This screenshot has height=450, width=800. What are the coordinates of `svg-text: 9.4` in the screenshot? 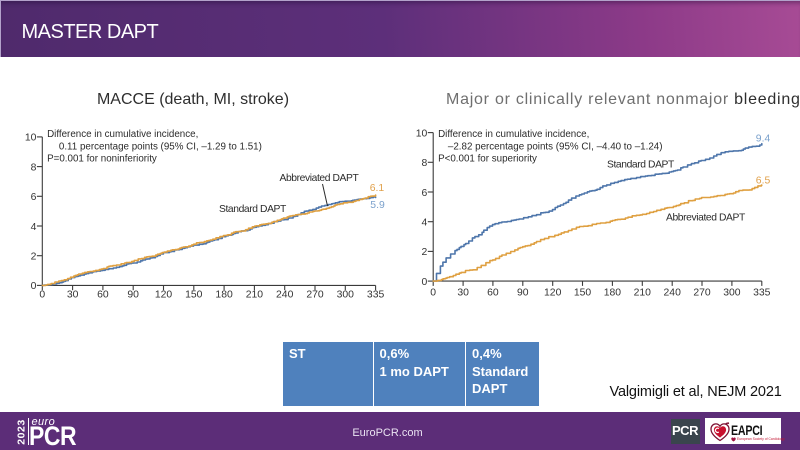 It's located at (763, 139).